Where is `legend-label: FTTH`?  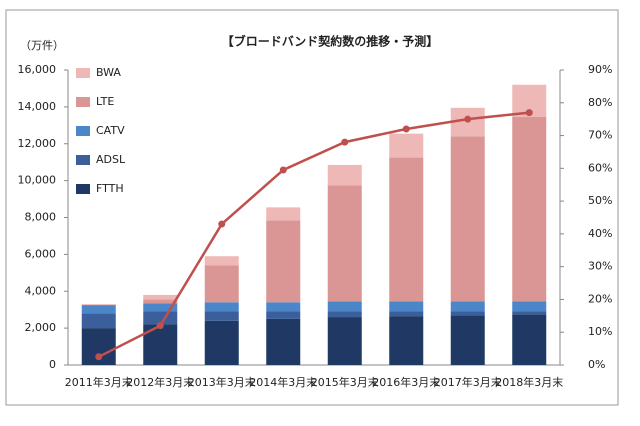 legend-label: FTTH is located at coordinates (110, 188).